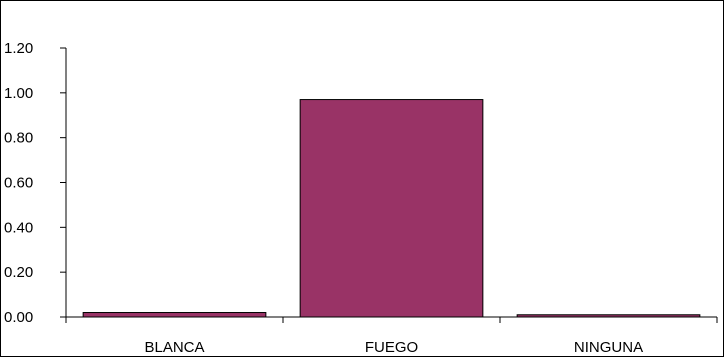 The image size is (724, 358). What do you see at coordinates (18, 317) in the screenshot?
I see `y-tick-label: 0.00` at bounding box center [18, 317].